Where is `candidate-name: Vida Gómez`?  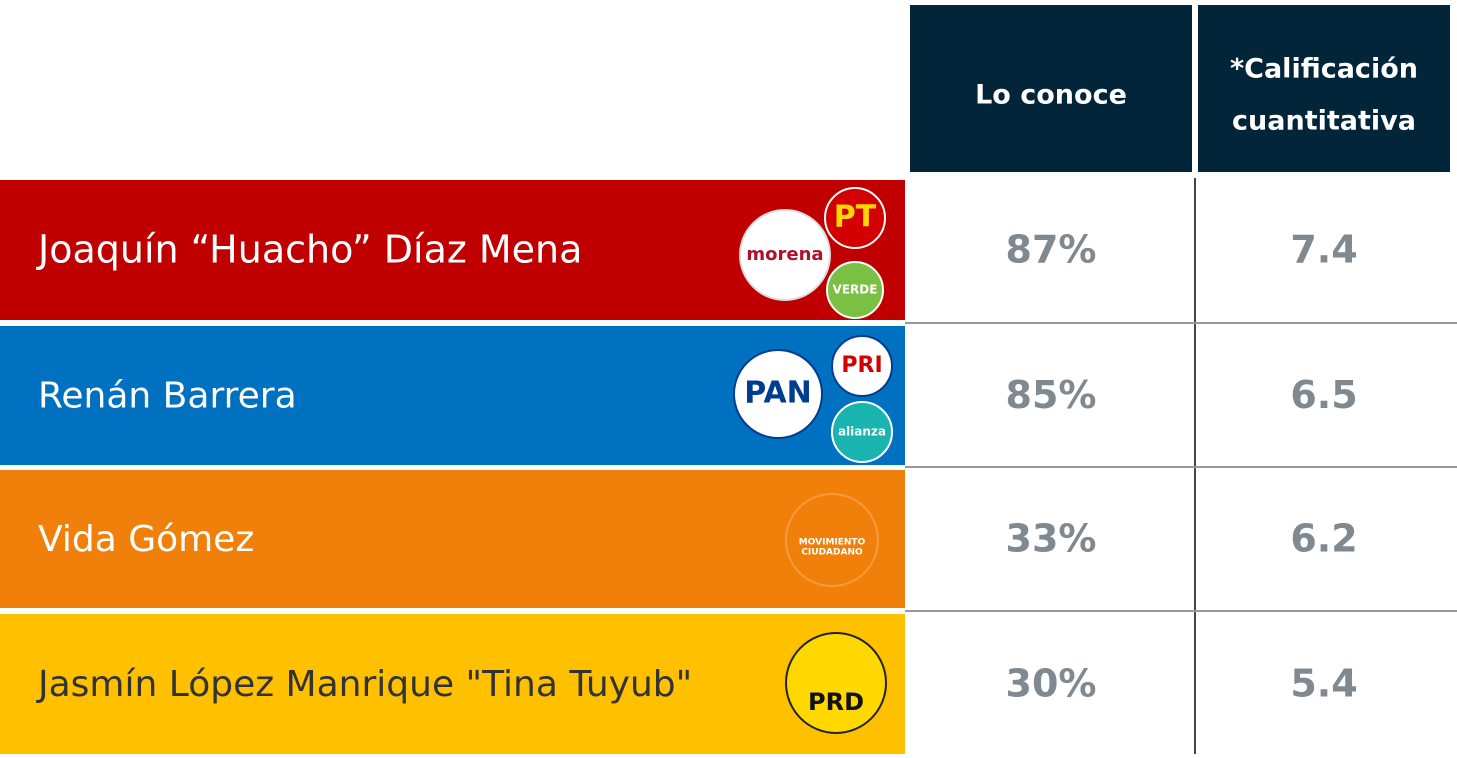 candidate-name: Vida Gómez is located at coordinates (146, 539).